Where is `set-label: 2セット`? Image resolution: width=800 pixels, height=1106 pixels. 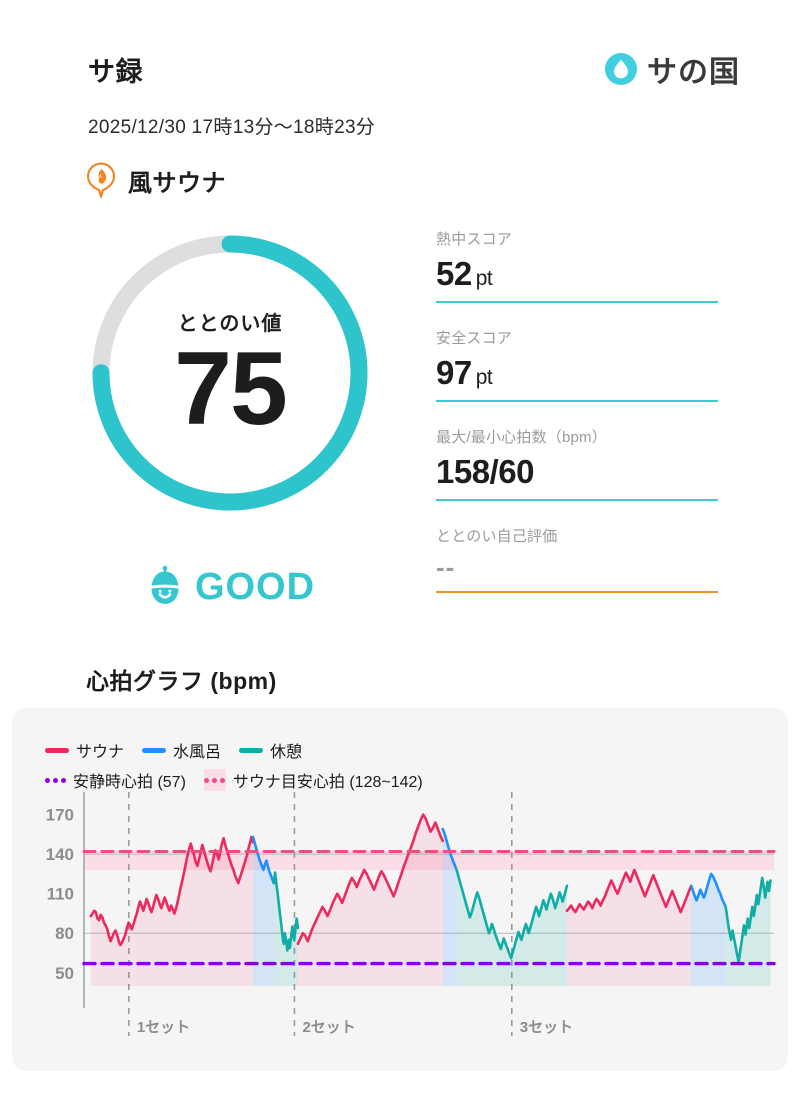 set-label: 2セット is located at coordinates (328, 1027).